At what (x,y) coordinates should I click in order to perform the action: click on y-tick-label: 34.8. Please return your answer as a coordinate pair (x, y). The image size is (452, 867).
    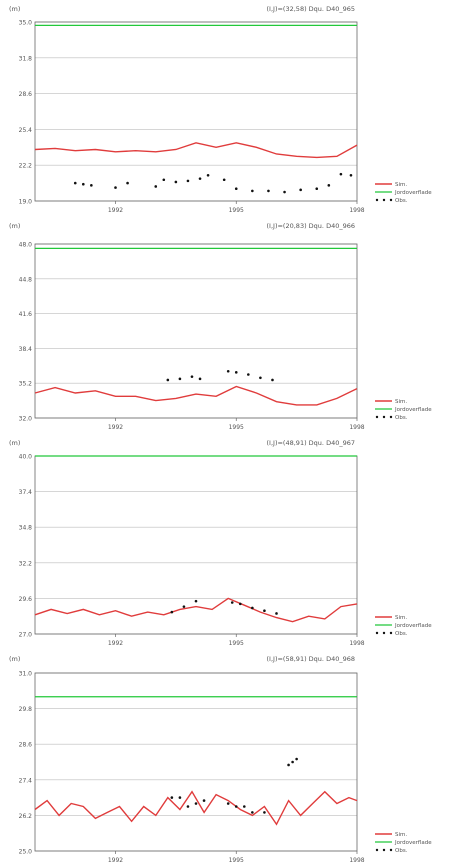
    Looking at the image, I should click on (26, 528).